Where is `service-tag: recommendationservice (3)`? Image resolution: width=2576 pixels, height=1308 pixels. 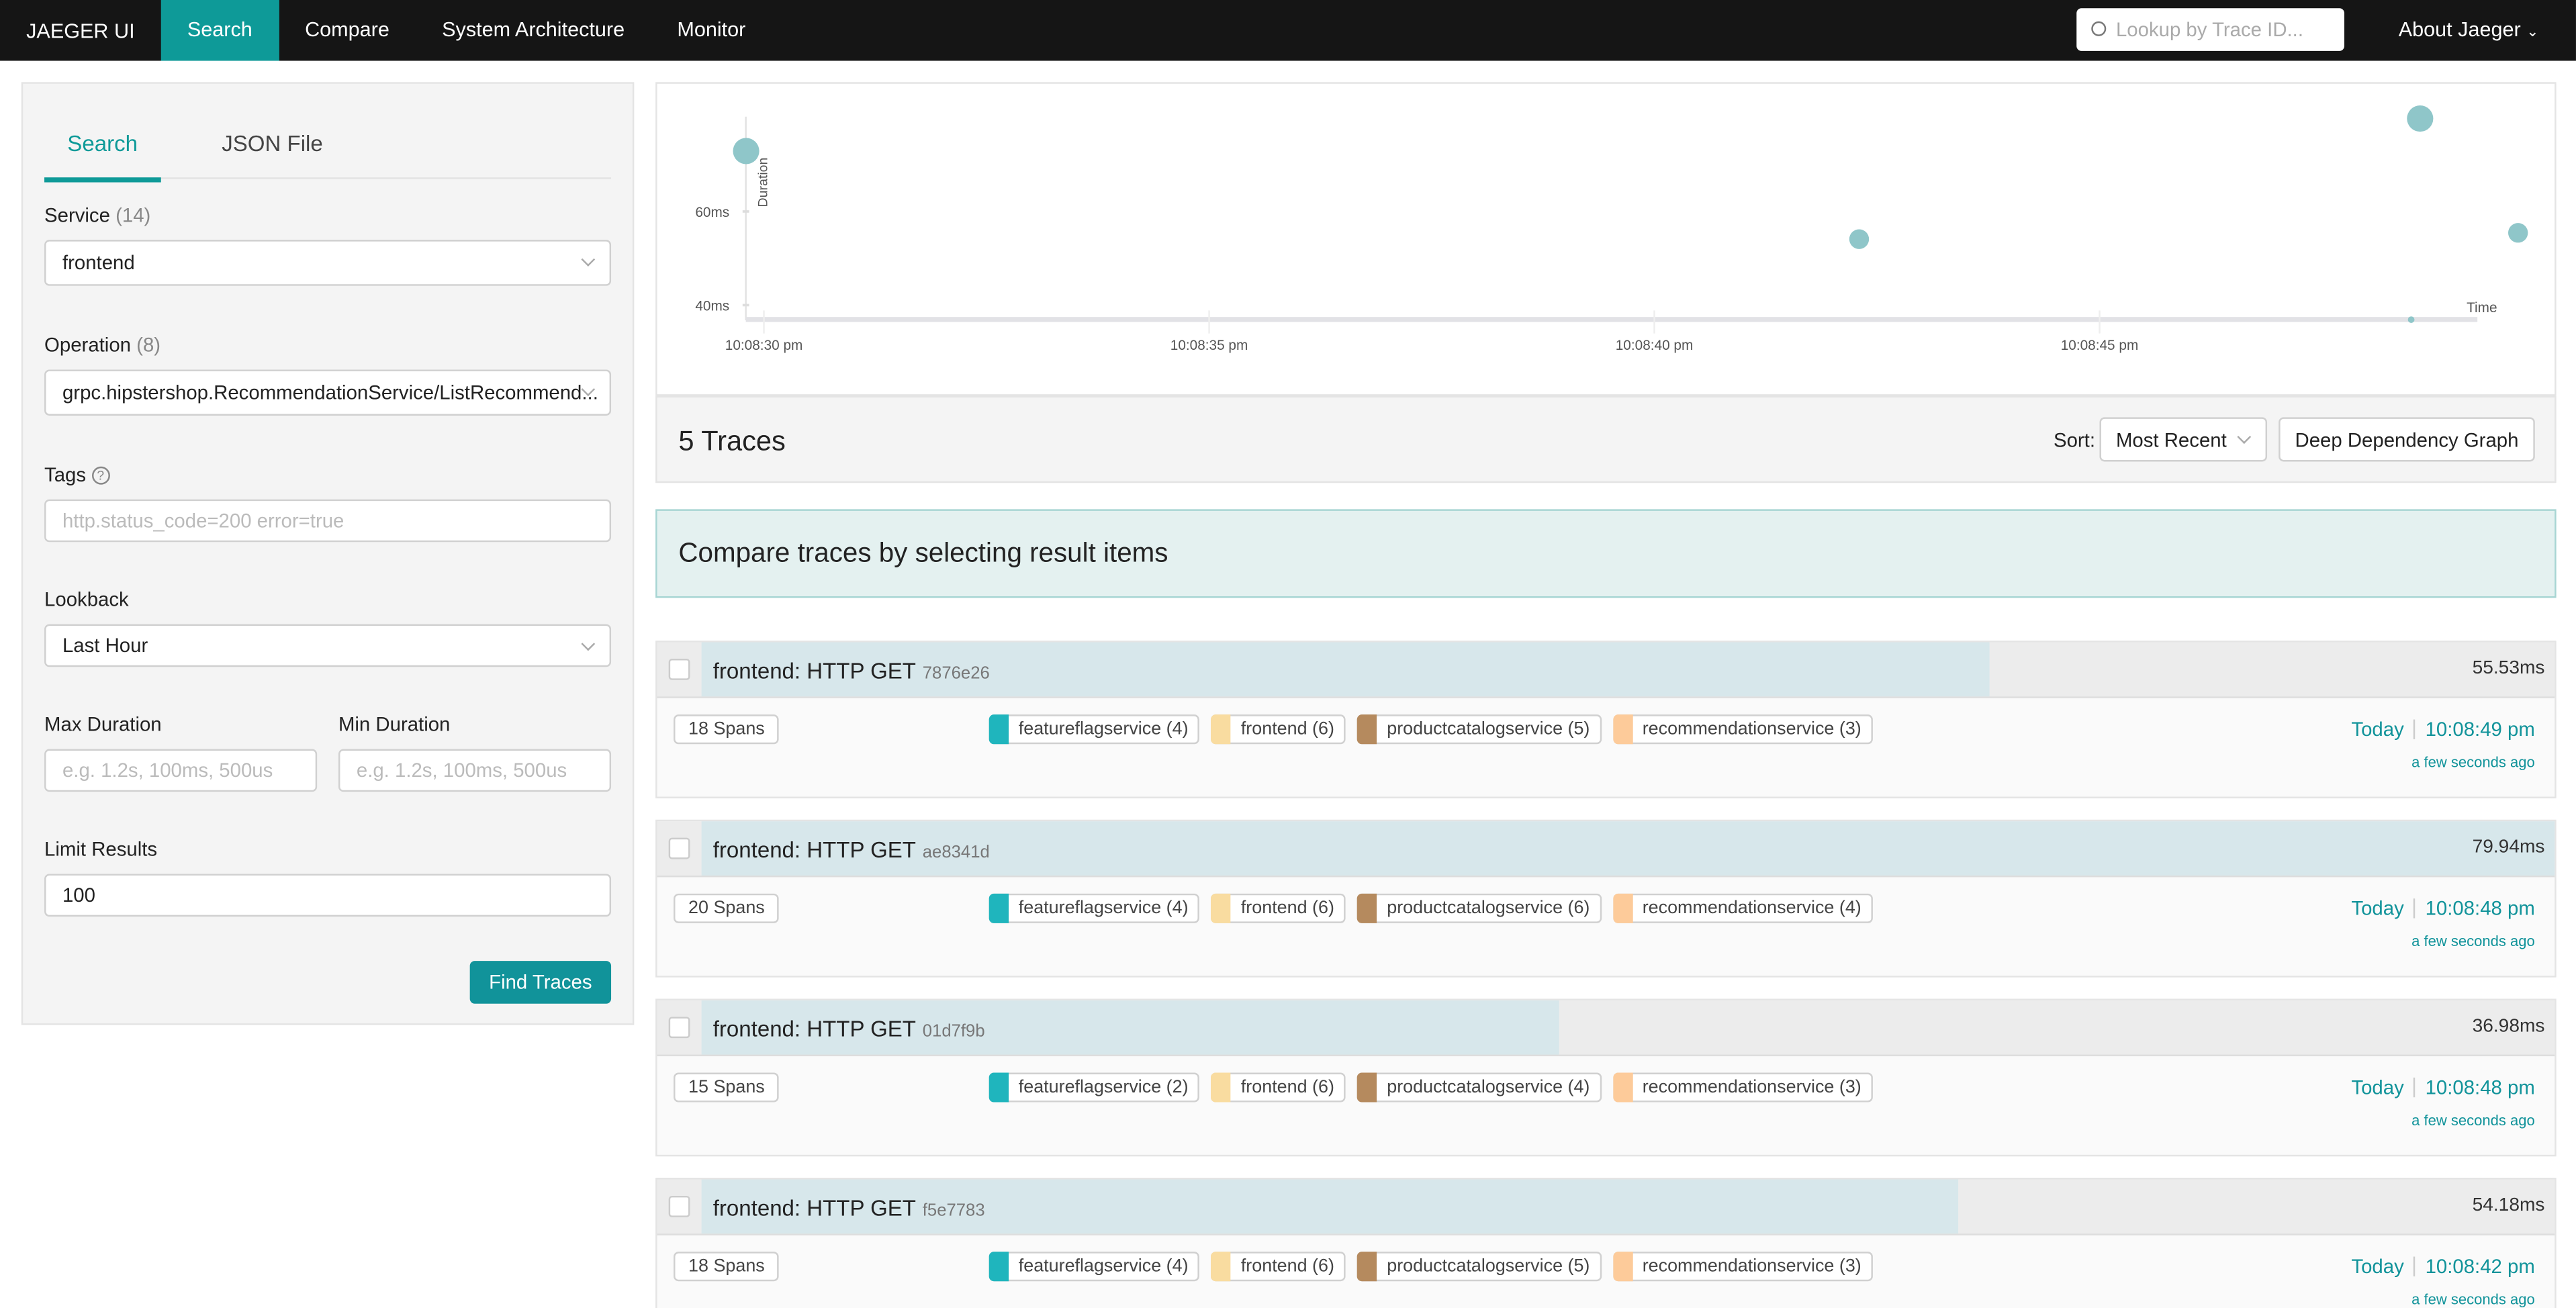 service-tag: recommendationservice (3) is located at coordinates (1742, 1267).